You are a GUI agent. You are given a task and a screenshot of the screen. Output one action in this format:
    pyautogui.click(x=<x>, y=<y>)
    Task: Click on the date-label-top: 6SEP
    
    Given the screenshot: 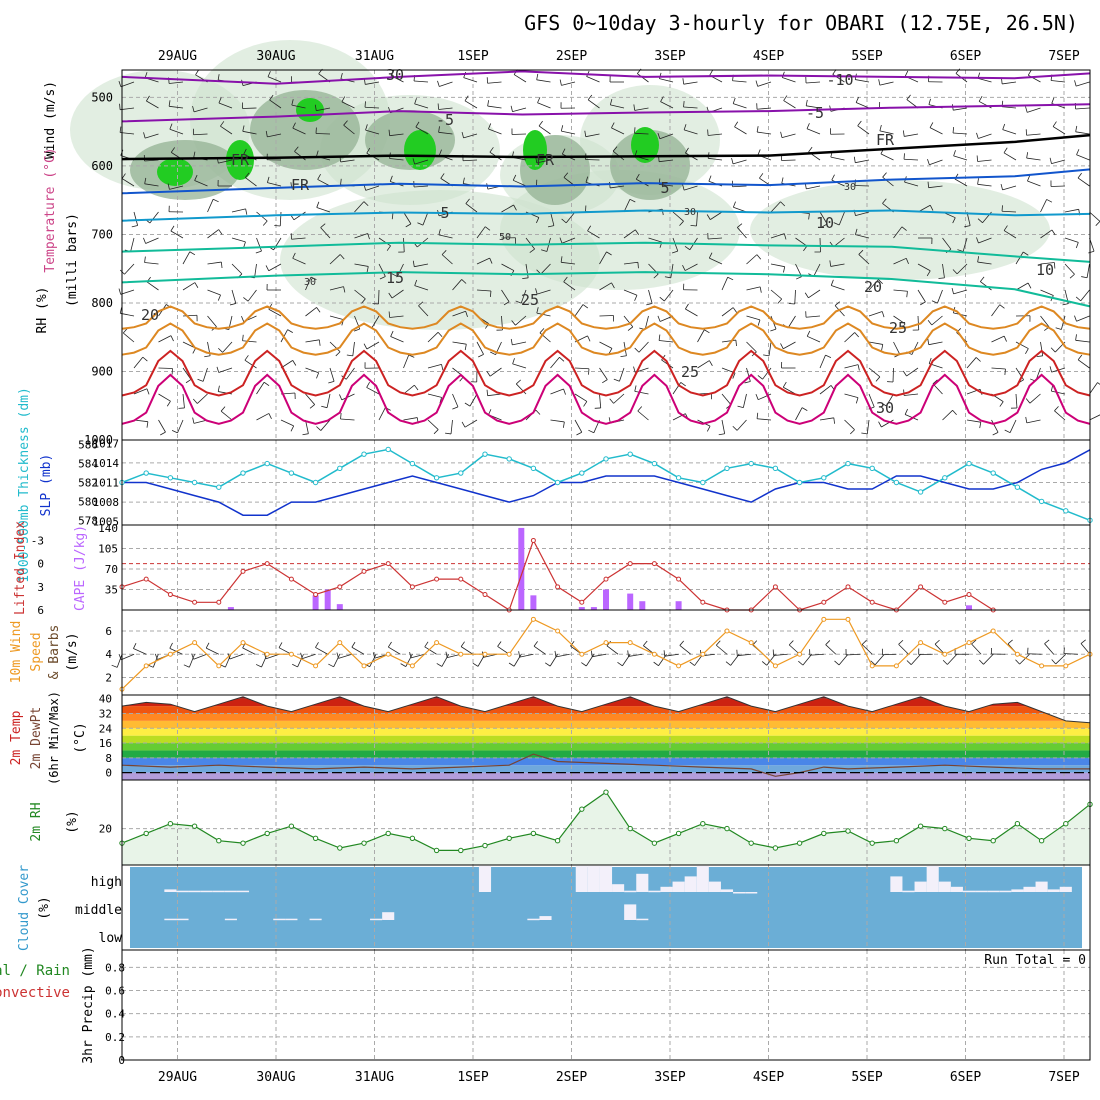 What is the action you would take?
    pyautogui.click(x=965, y=56)
    